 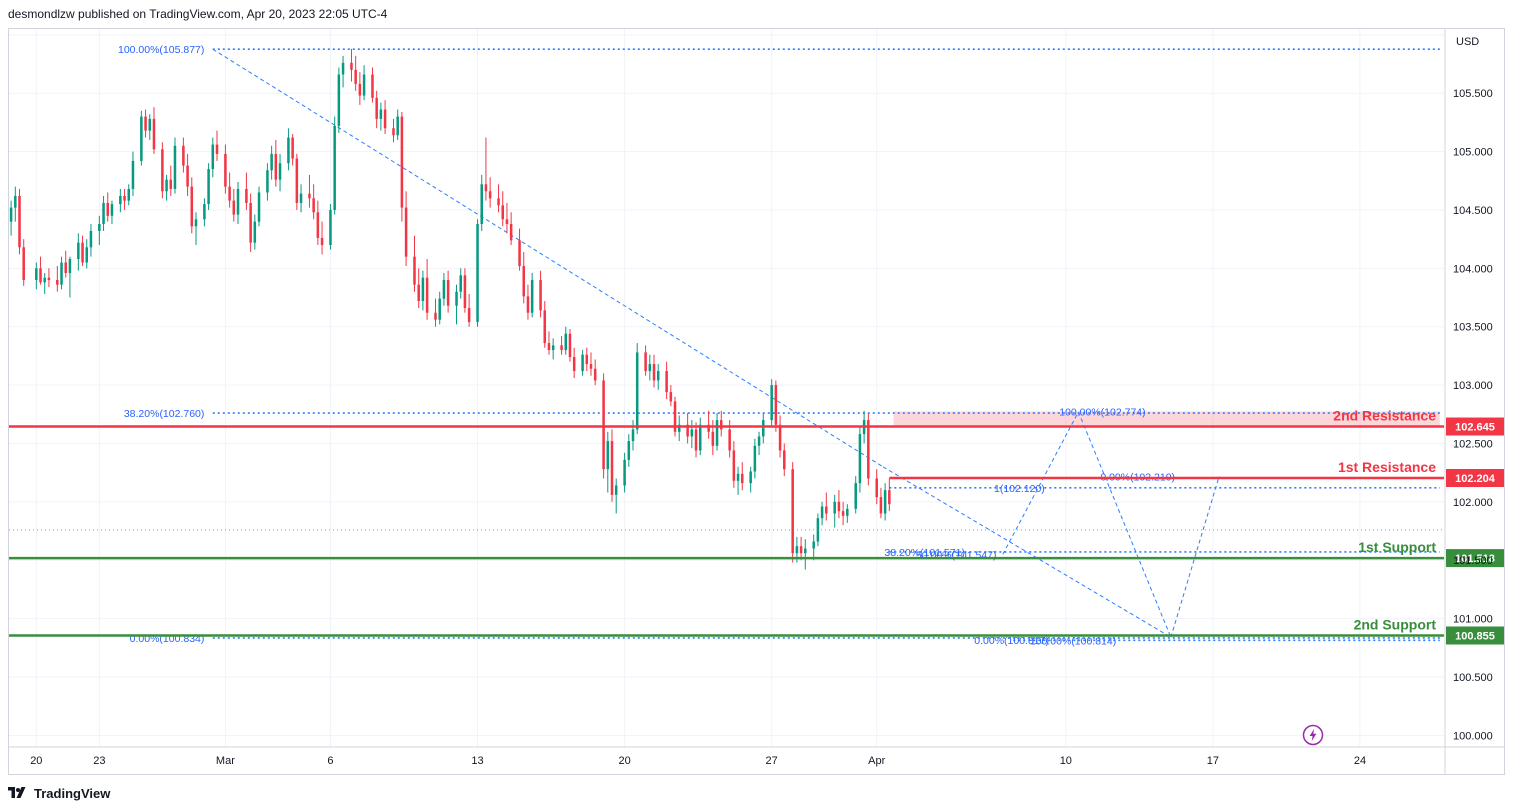 I want to click on x-tick-label: 27, so click(x=772, y=761).